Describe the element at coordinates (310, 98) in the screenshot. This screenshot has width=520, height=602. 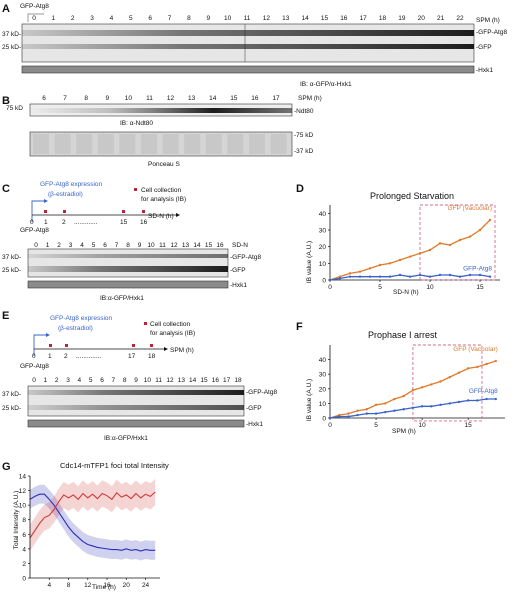
I see `panel-b-unit: SPM (h)` at that location.